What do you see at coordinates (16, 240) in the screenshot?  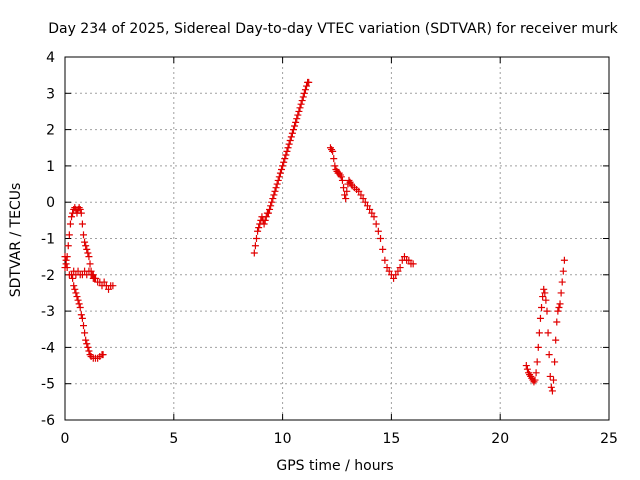 I see `y-axis-label: SDTVAR / TECUs` at bounding box center [16, 240].